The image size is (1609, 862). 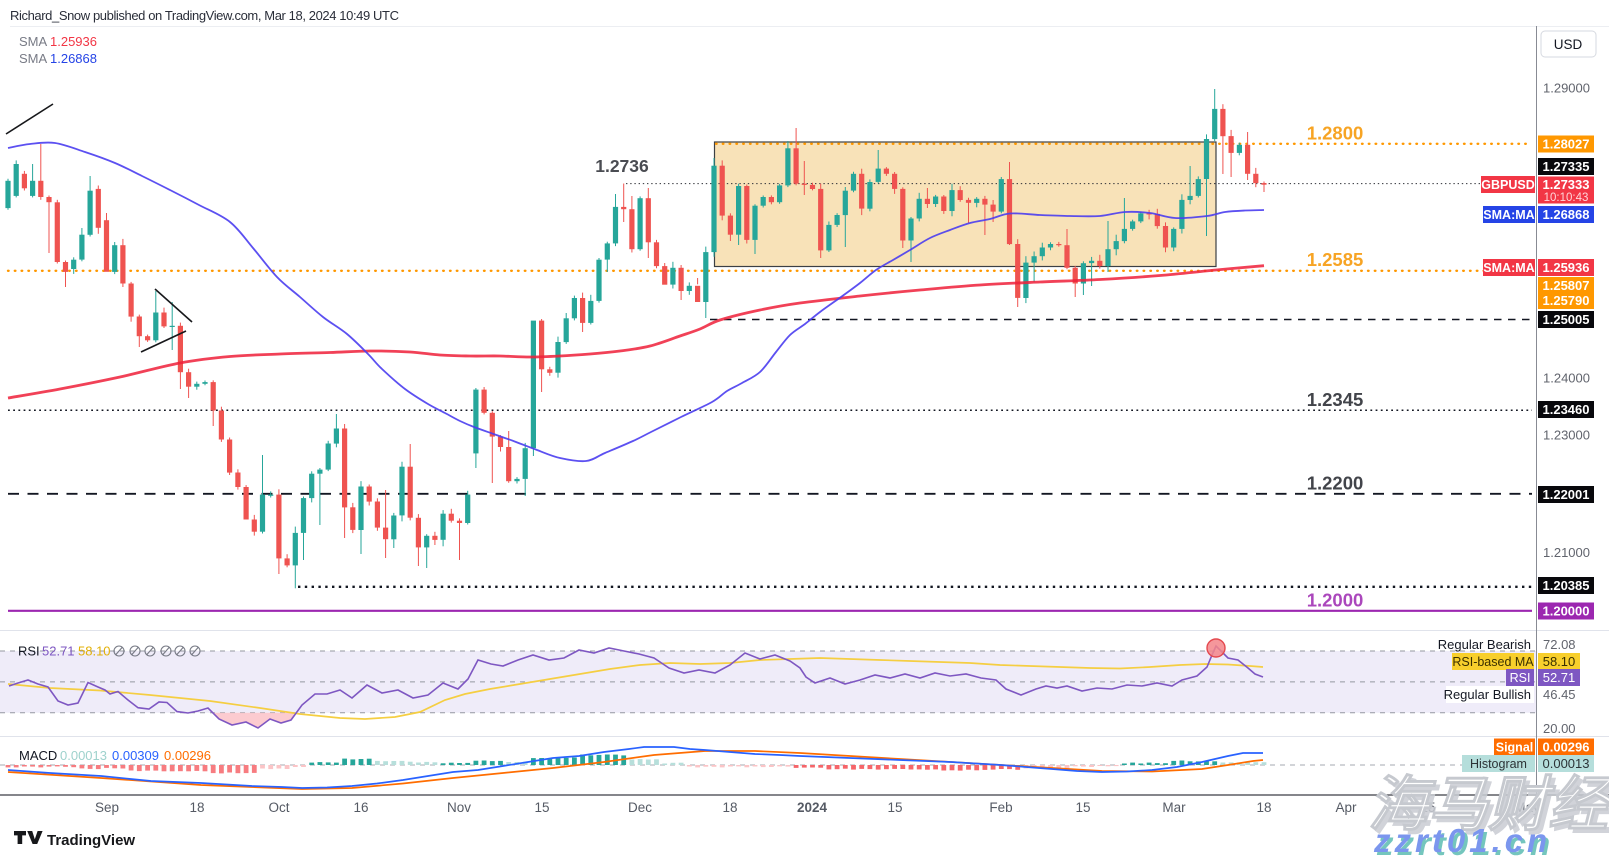 I want to click on svg-text: 1.25790, so click(x=1566, y=300).